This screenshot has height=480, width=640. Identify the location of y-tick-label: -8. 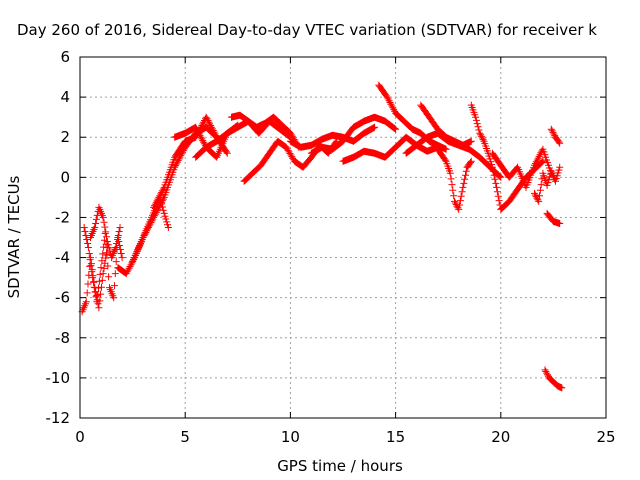
(62, 338).